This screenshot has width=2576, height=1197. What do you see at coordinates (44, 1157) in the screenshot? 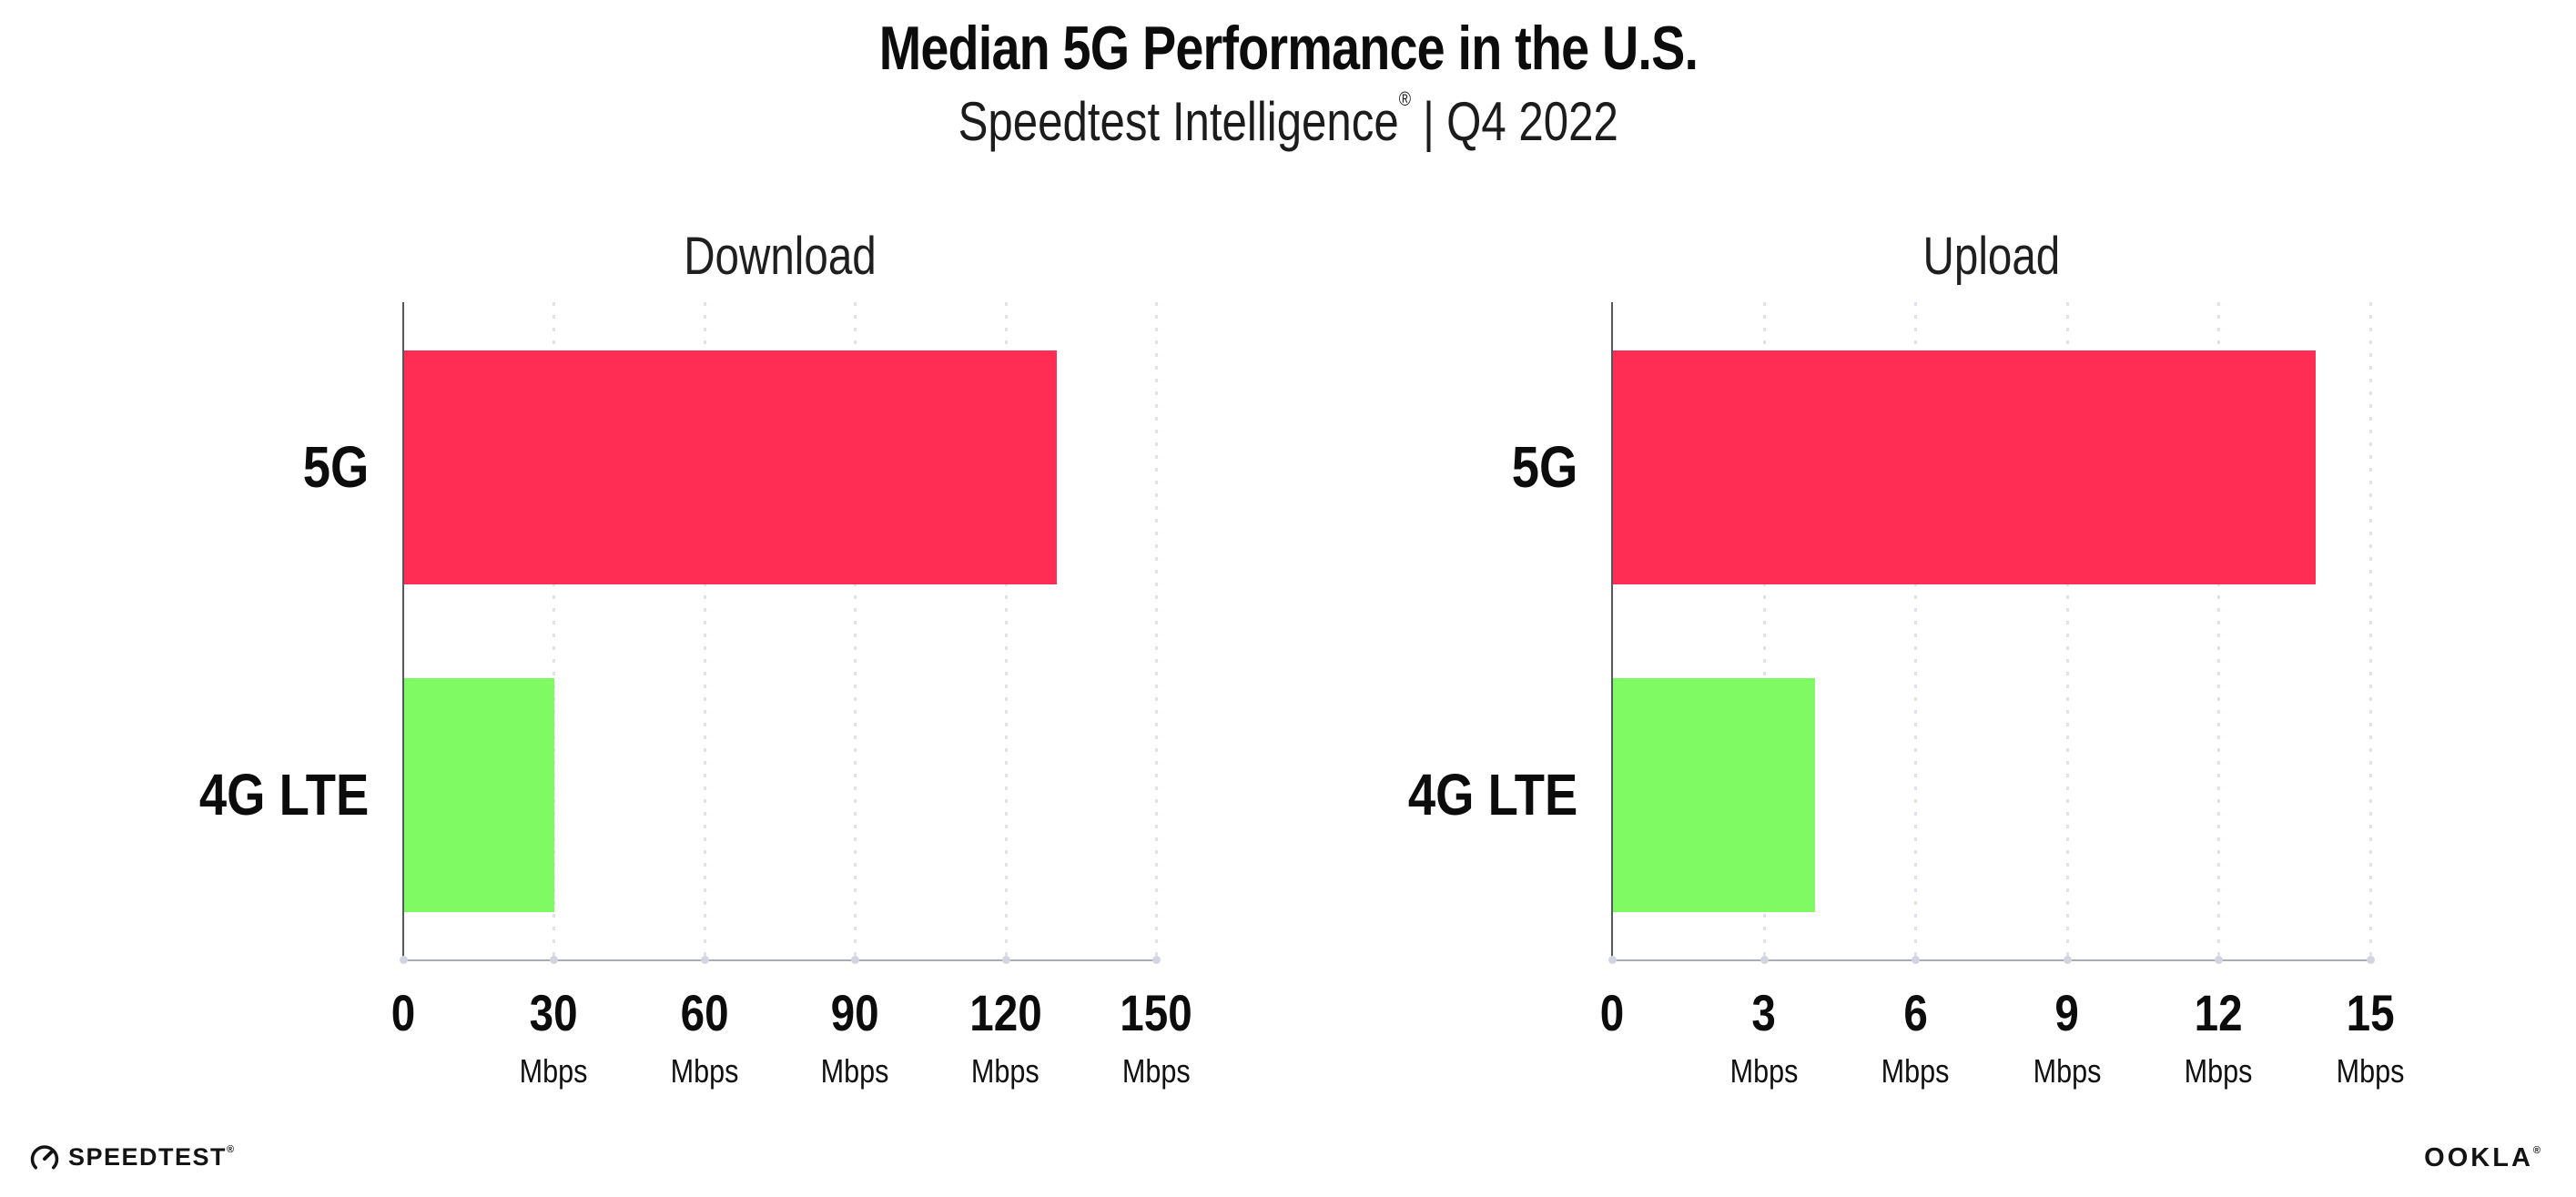
I see `gauge-icon` at bounding box center [44, 1157].